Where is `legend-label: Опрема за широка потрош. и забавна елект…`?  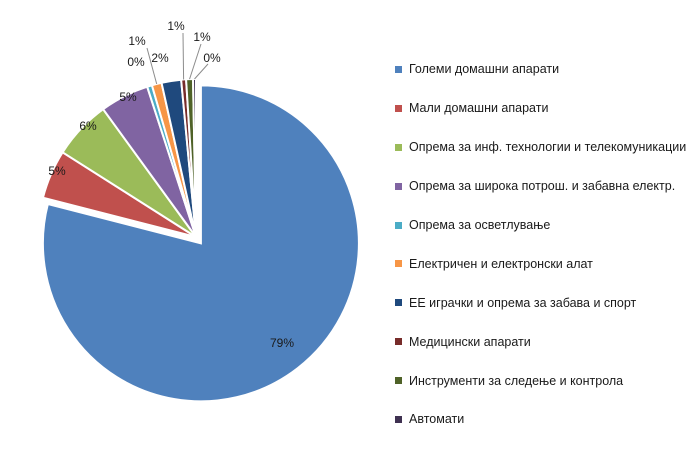 legend-label: Опрема за широка потрош. и забавна елект… is located at coordinates (542, 186).